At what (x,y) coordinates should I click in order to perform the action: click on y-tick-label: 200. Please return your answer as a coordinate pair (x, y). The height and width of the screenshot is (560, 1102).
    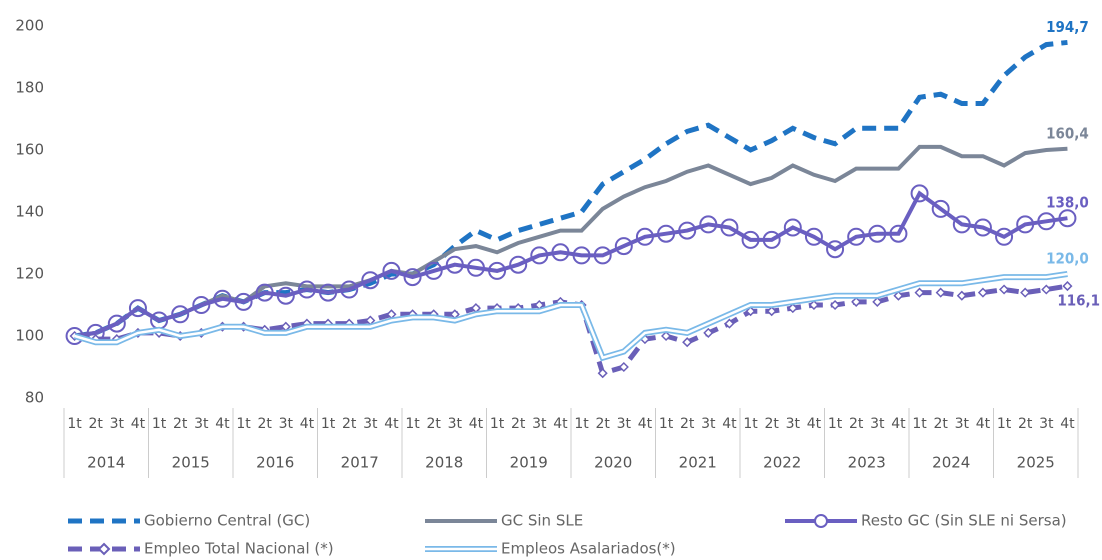
    Looking at the image, I should click on (29, 26).